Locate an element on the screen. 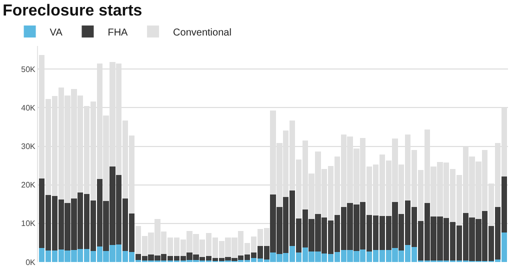 This screenshot has width=520, height=272. y-tick-label: 0K is located at coordinates (31, 262).